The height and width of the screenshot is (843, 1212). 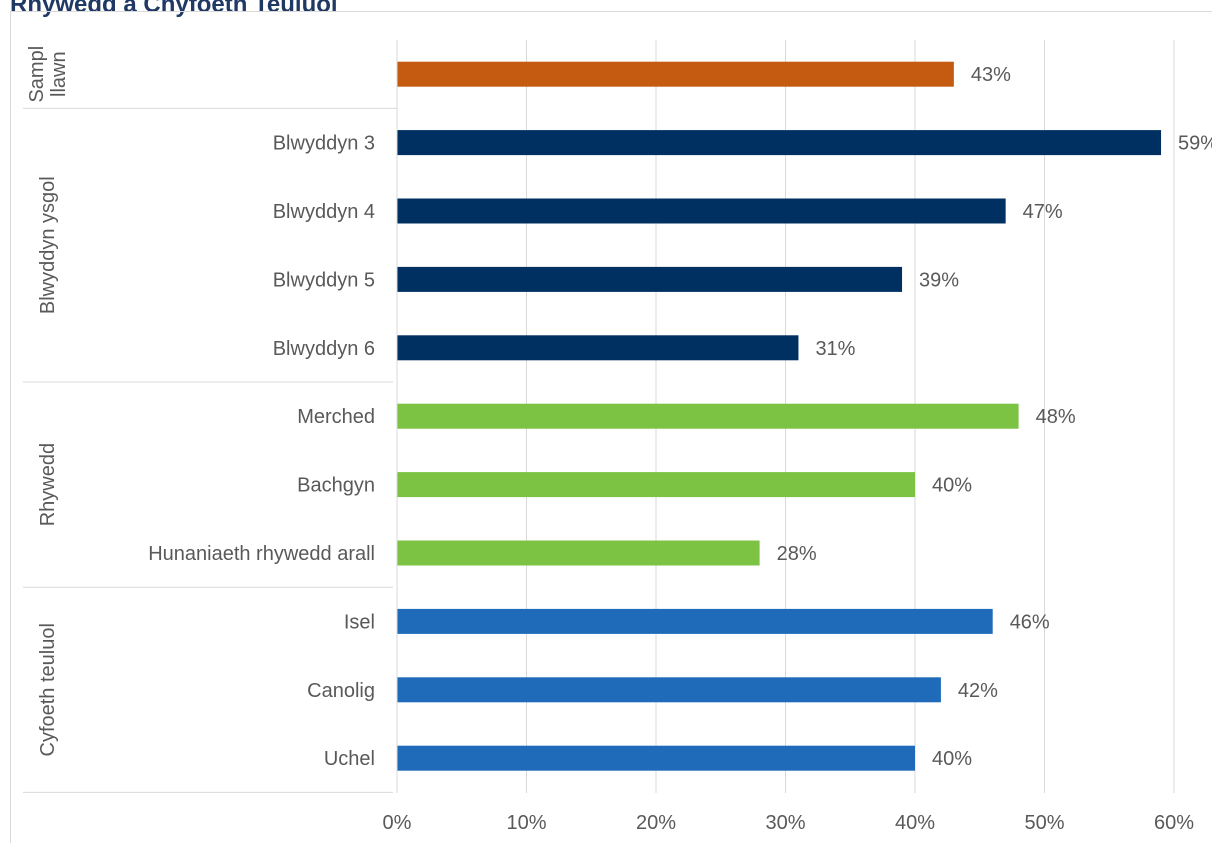 I want to click on x-tick-label: 50%, so click(x=1044, y=823).